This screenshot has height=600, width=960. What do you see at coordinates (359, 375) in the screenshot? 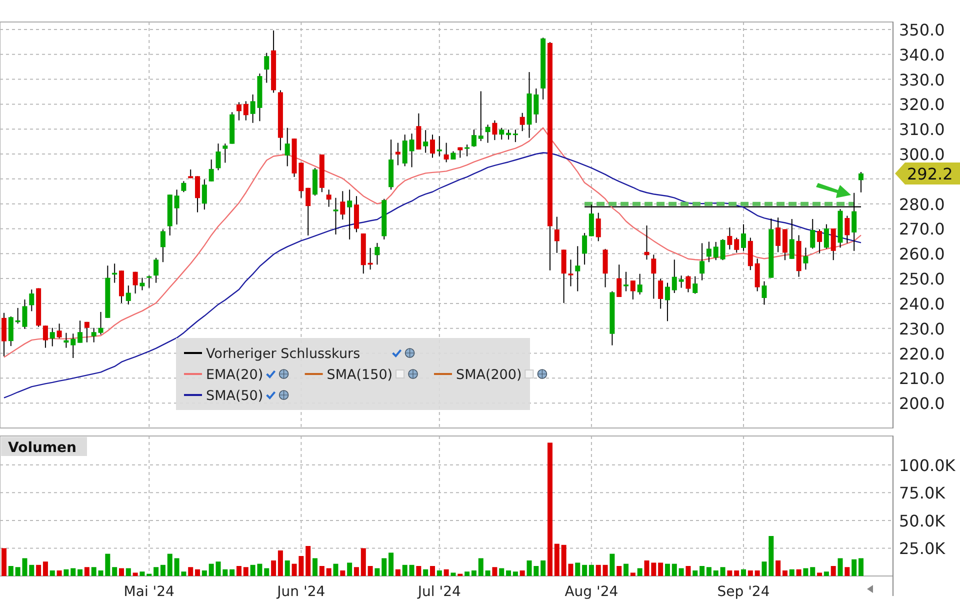
I see `legend-label: SMA(150)` at bounding box center [359, 375].